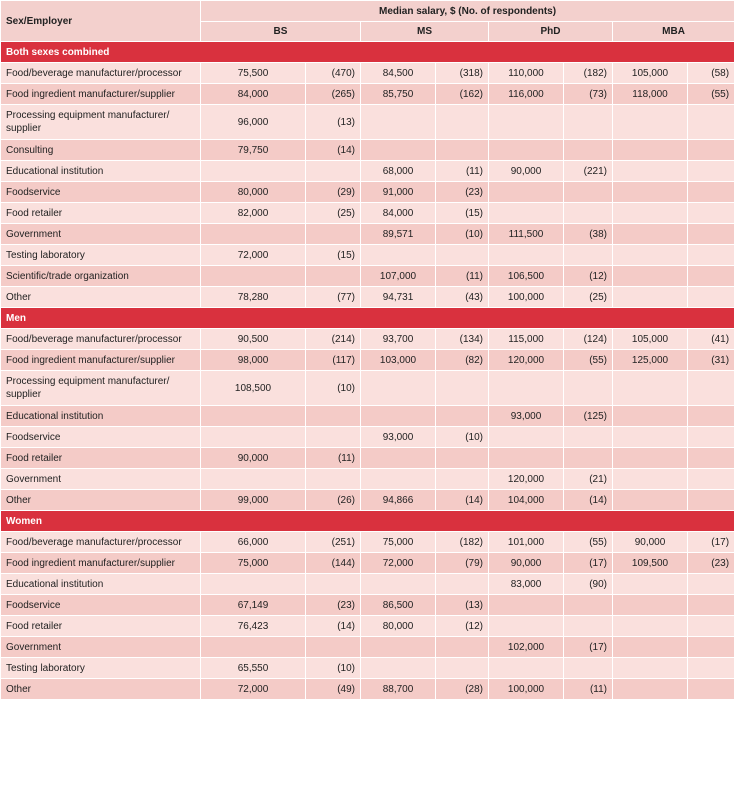  Describe the element at coordinates (424, 31) in the screenshot. I see `degree-header: MS` at that location.